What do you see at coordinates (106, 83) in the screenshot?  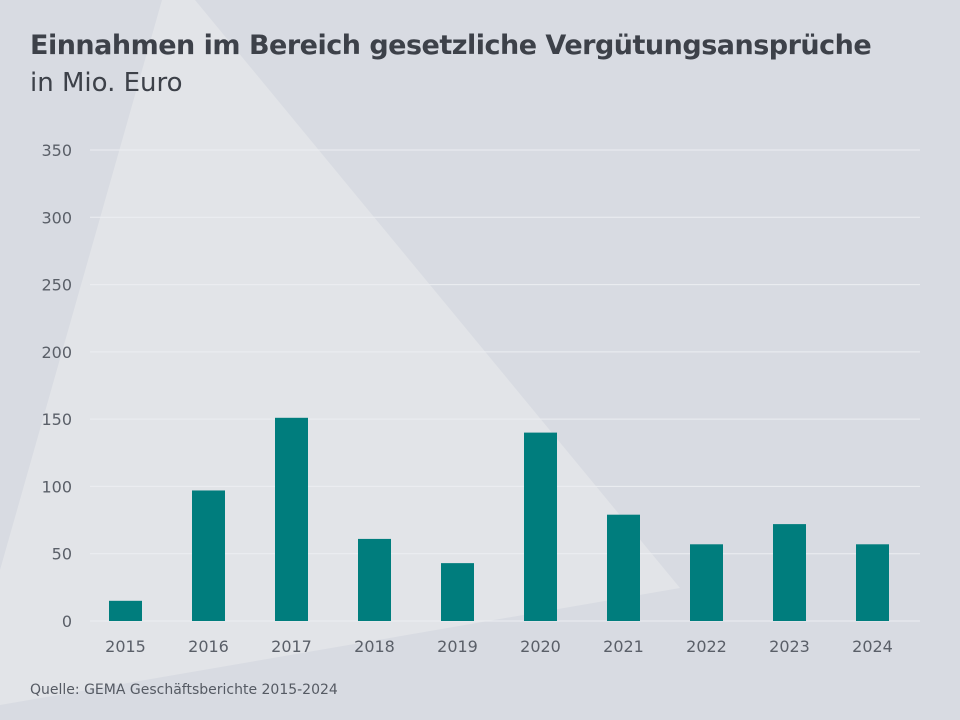 I see `chart-subtitle: in Mio. Euro` at bounding box center [106, 83].